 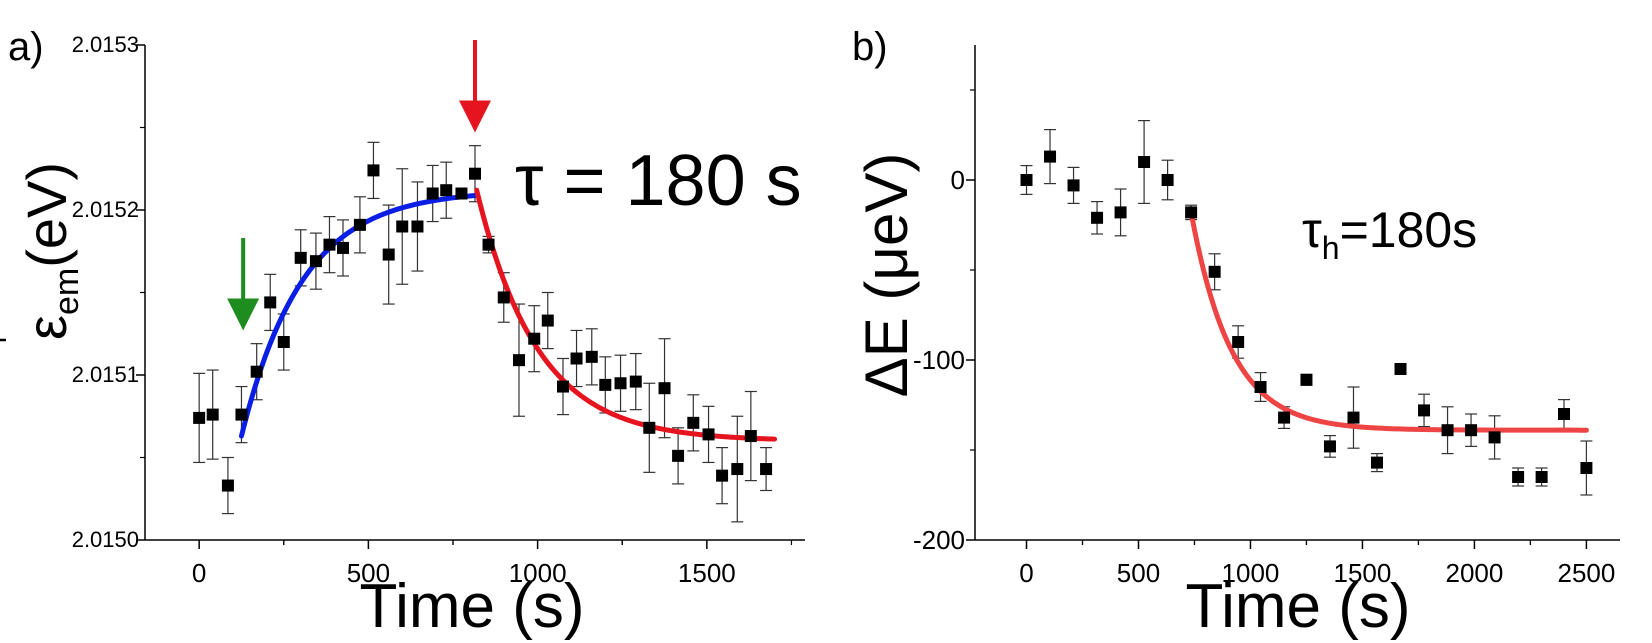 What do you see at coordinates (108, 292) in the screenshot?
I see `panel-a-y-ticks: 2.0150 2.0151 2.0152 2.0153` at bounding box center [108, 292].